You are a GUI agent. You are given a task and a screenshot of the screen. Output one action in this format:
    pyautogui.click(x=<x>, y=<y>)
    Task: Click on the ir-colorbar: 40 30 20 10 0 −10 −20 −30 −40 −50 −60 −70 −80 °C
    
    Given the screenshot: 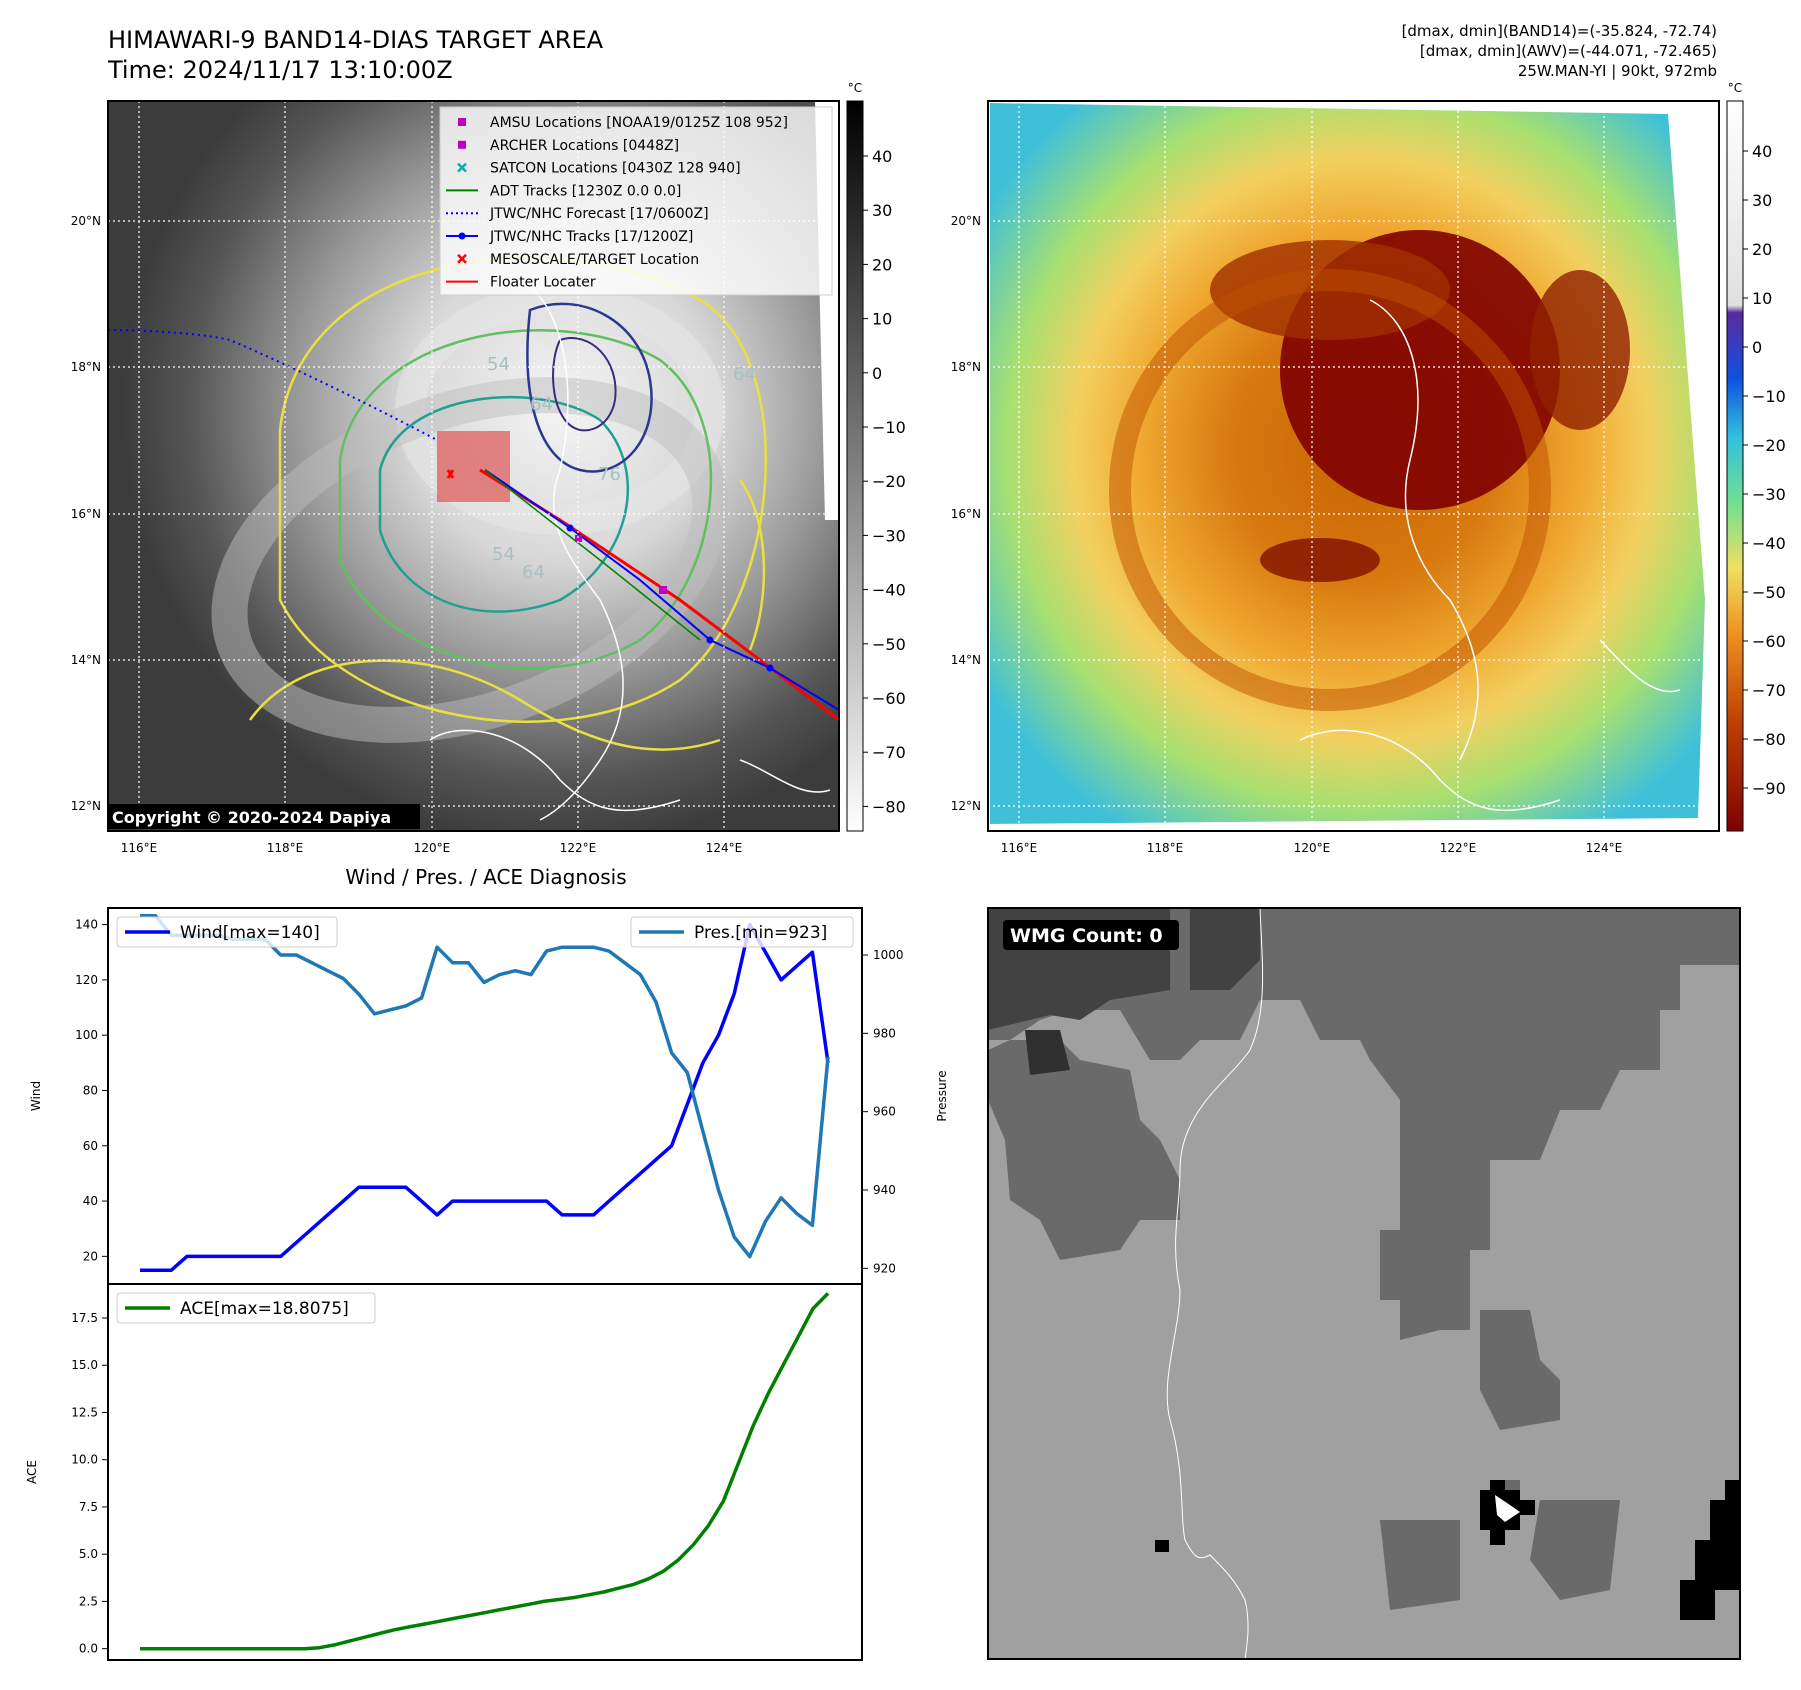 What is the action you would take?
    pyautogui.click(x=876, y=456)
    